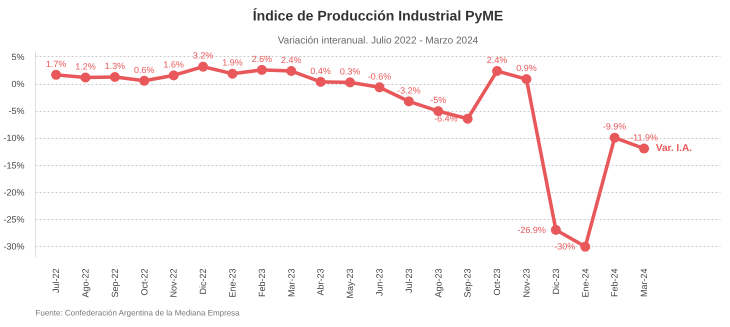 The height and width of the screenshot is (327, 730). I want to click on x-tick-label: Jul-22, so click(56, 281).